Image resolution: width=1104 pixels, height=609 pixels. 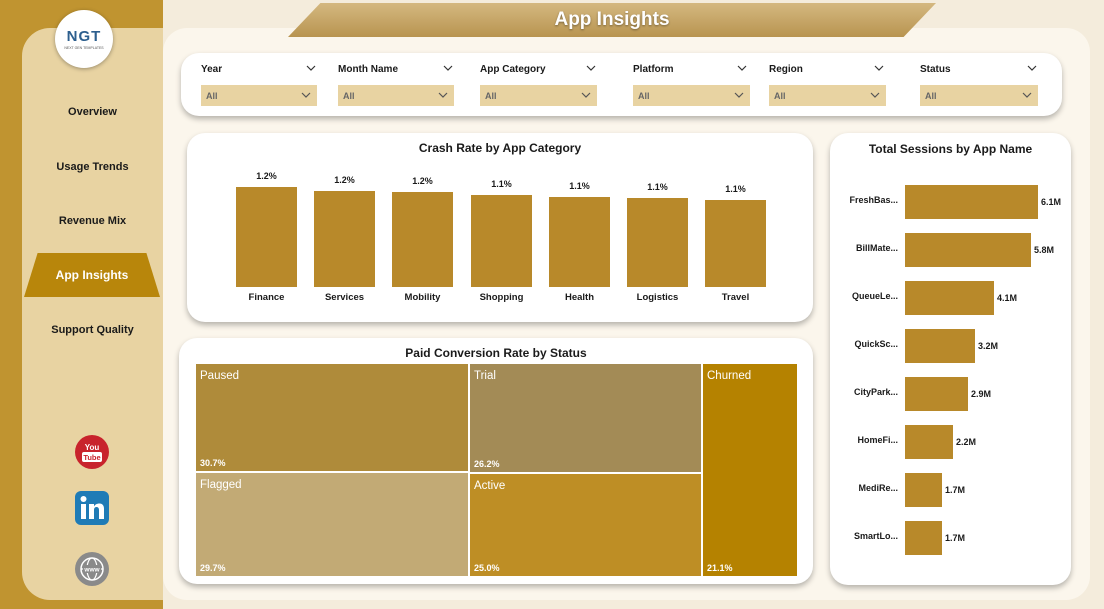 I want to click on filter-label: Status, so click(x=935, y=69).